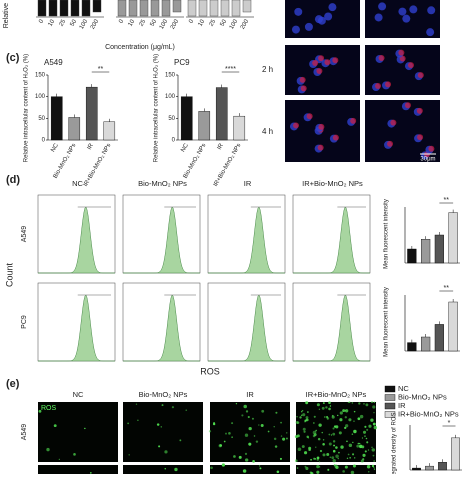 This screenshot has width=474, height=479. Describe the element at coordinates (77, 183) in the screenshot. I see `column-title: NC` at that location.